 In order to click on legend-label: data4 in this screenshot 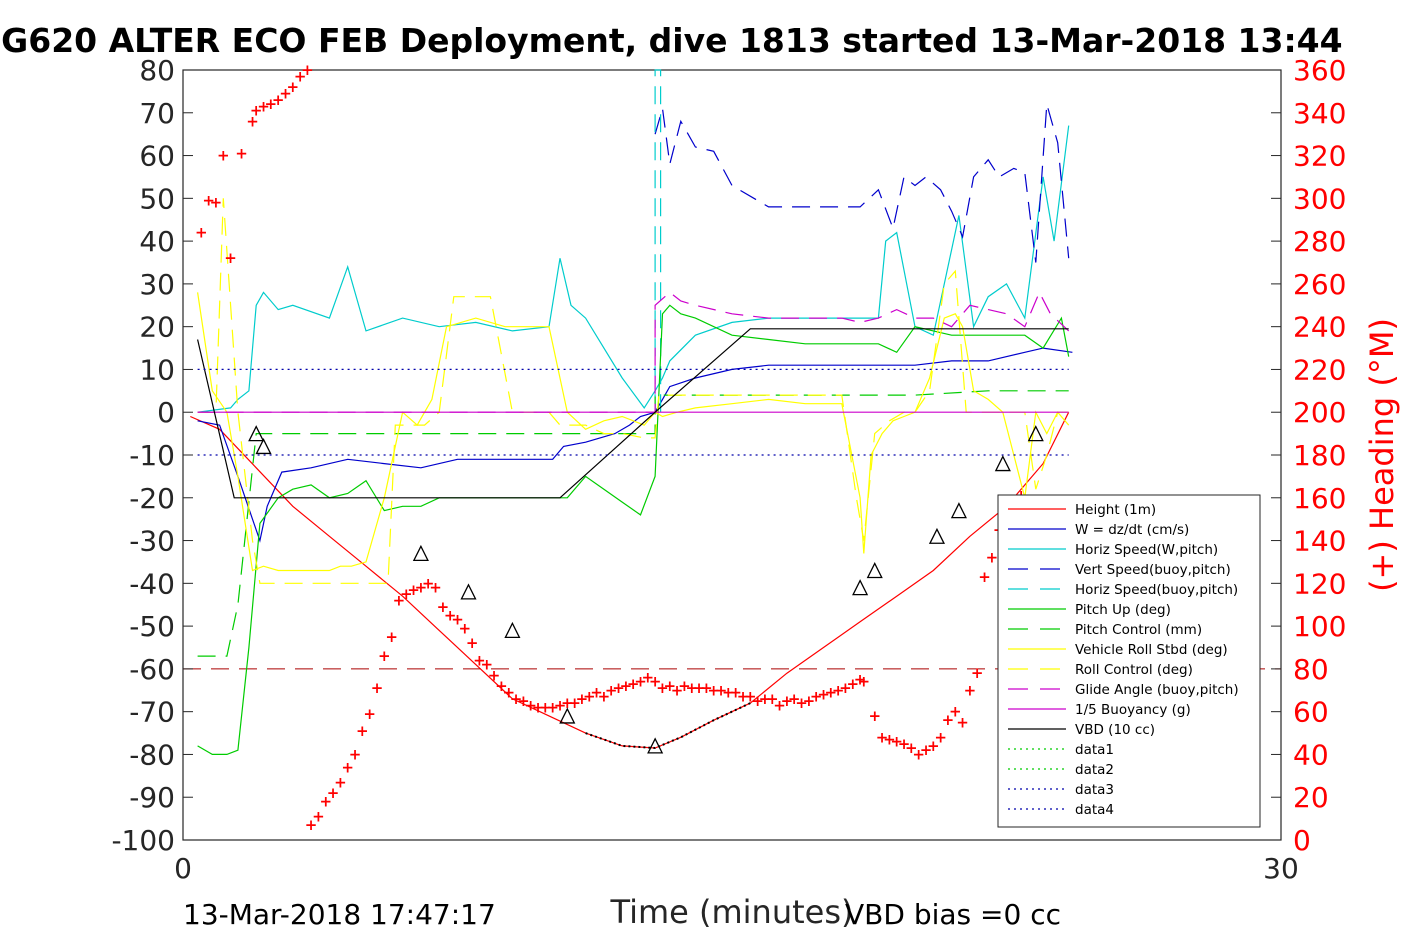, I will do `click(1094, 810)`.